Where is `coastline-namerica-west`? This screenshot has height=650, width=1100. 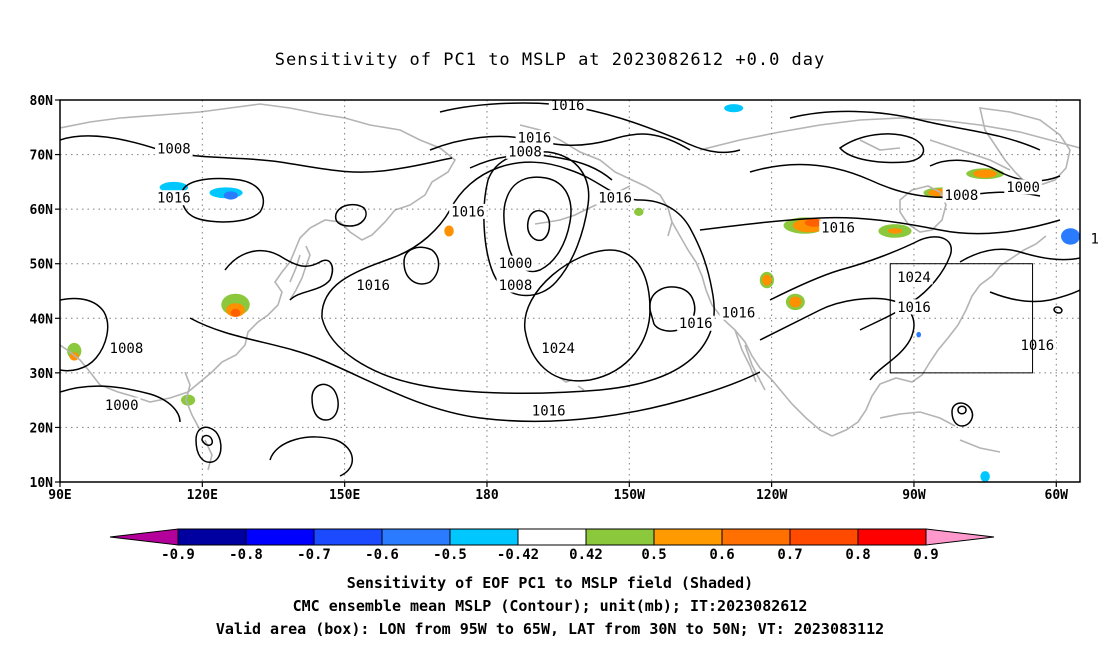
coastline-namerica-west is located at coordinates (752, 329).